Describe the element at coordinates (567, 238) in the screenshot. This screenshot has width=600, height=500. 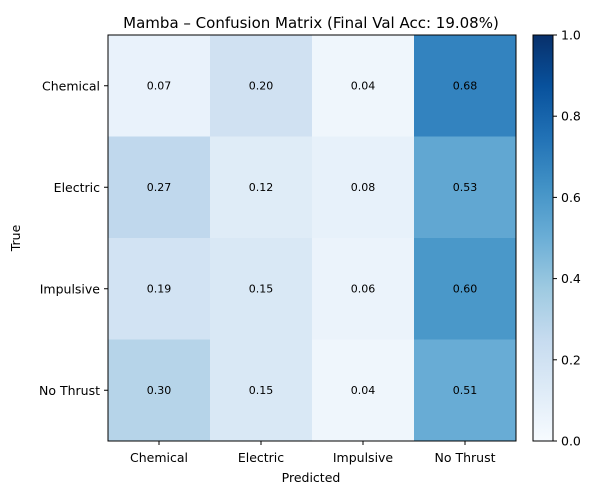
I see `colorbar-ticks: 0.0 0.2 0.4 0.6 0.8 1.0` at that location.